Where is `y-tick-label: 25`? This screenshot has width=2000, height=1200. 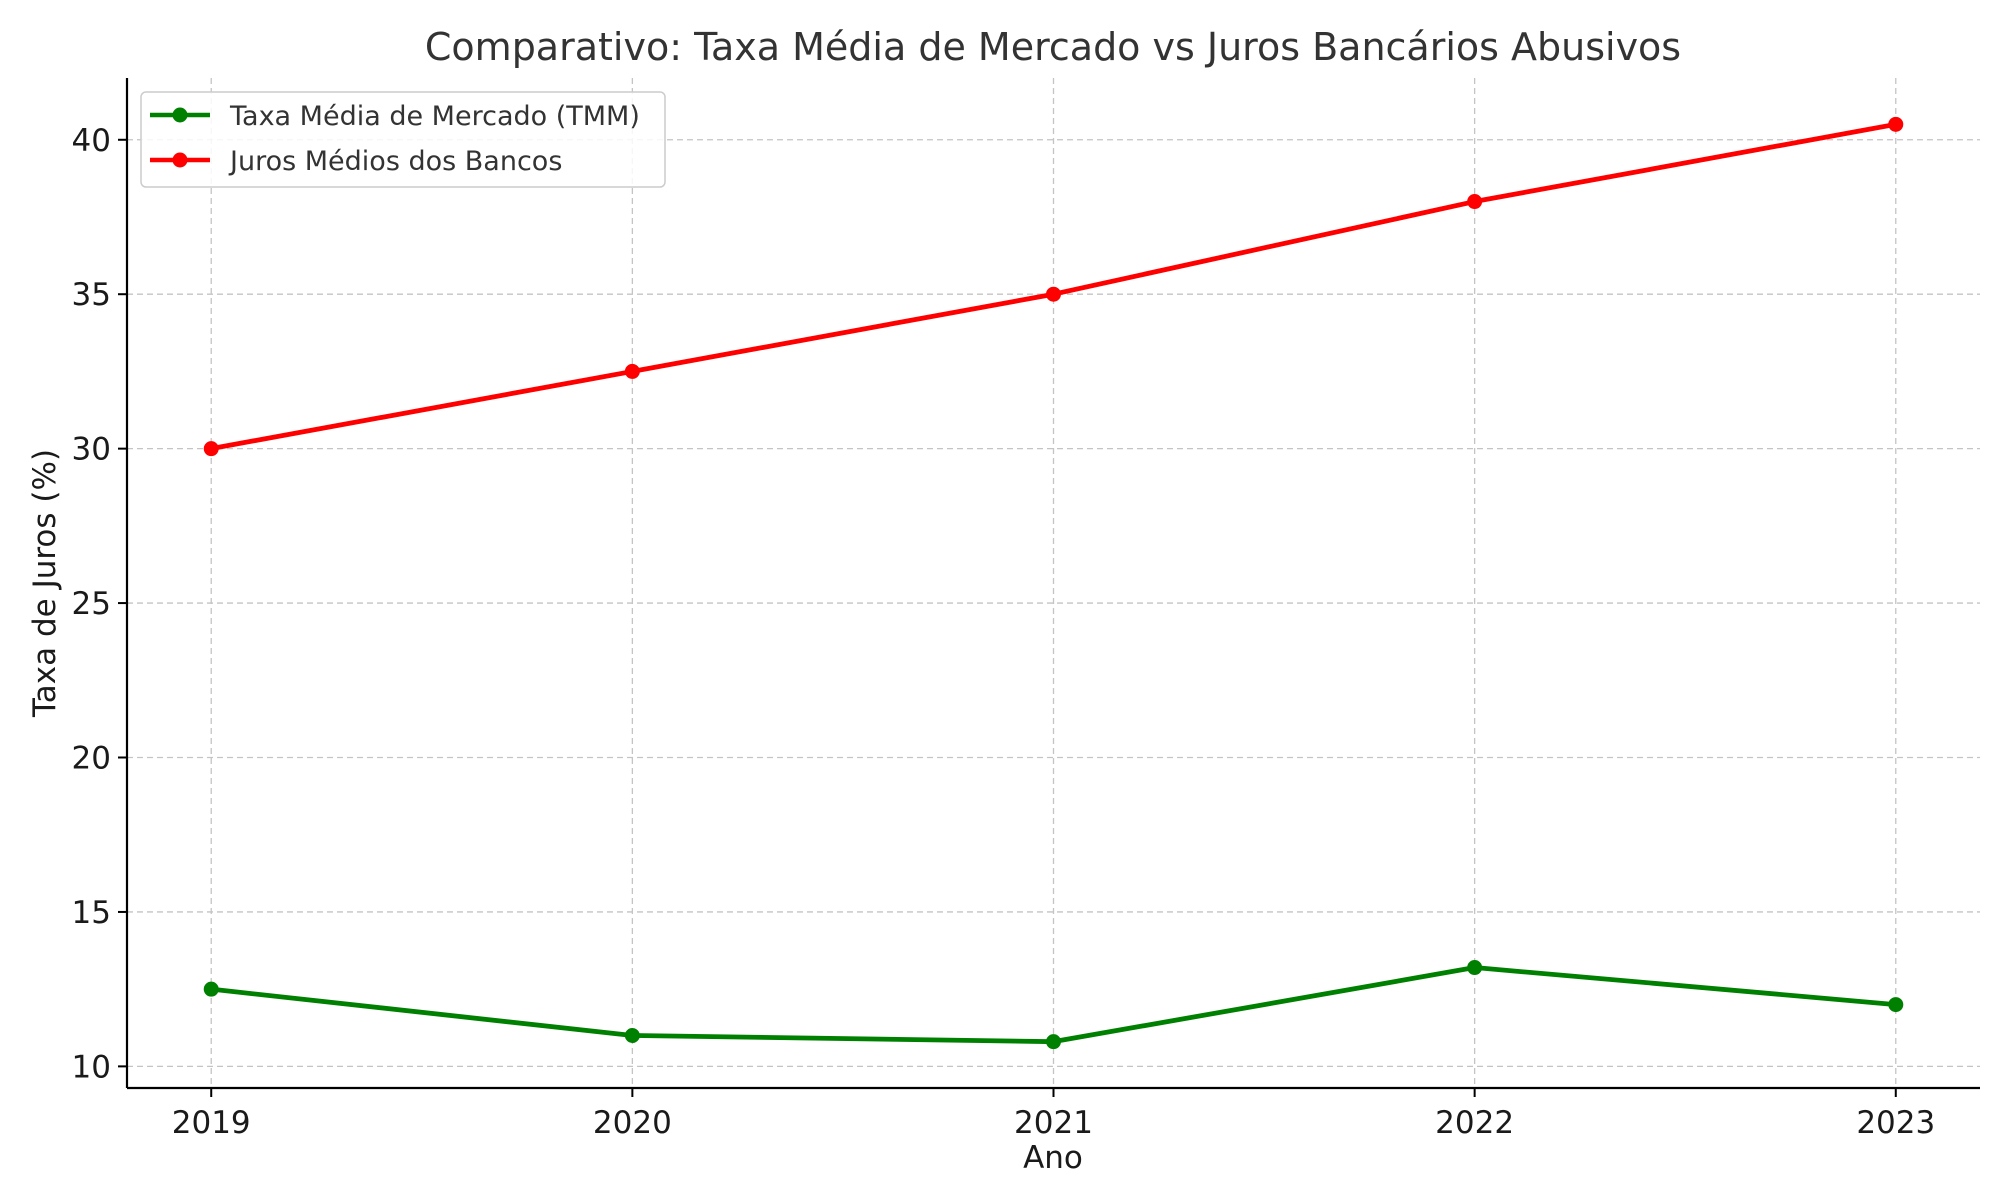 y-tick-label: 25 is located at coordinates (91, 604).